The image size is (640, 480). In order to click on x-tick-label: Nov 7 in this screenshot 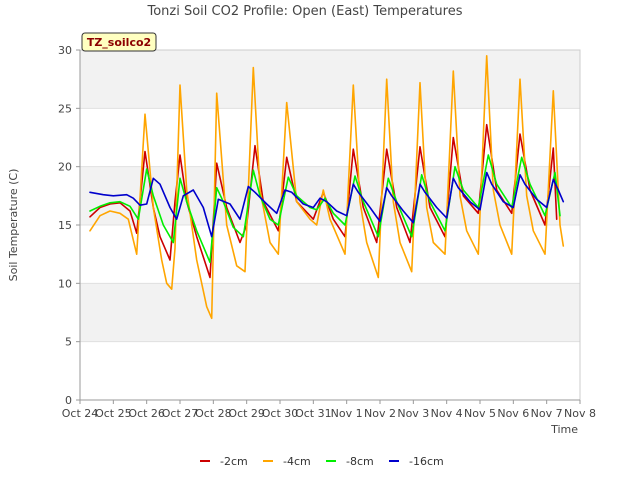, I will do `click(547, 413)`.